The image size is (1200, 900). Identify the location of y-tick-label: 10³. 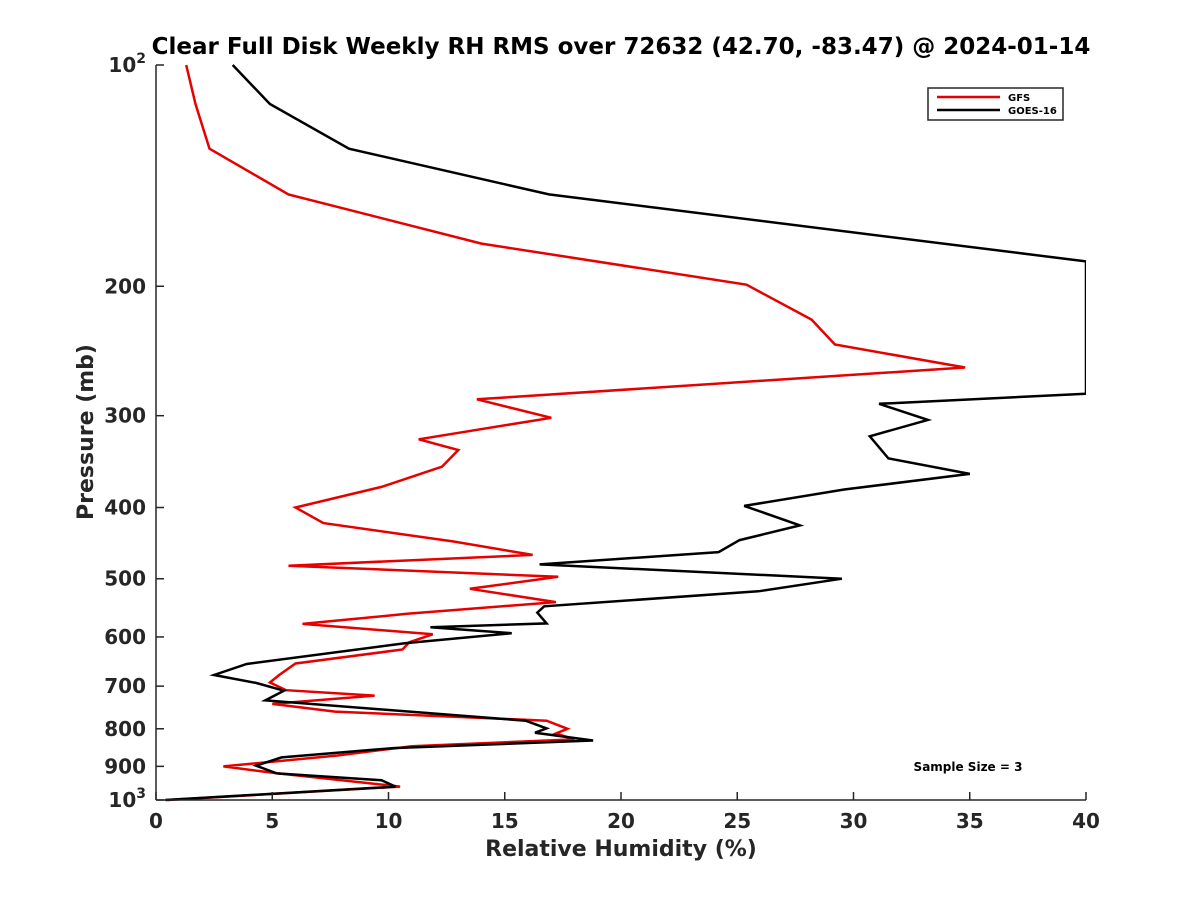
(127, 799).